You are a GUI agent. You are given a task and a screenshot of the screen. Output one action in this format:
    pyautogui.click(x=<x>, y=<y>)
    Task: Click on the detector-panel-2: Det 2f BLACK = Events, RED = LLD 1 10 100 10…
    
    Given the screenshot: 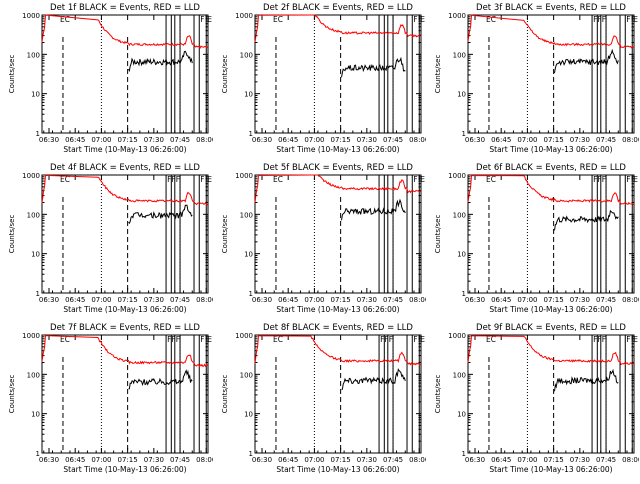 What is the action you would take?
    pyautogui.click(x=321, y=80)
    